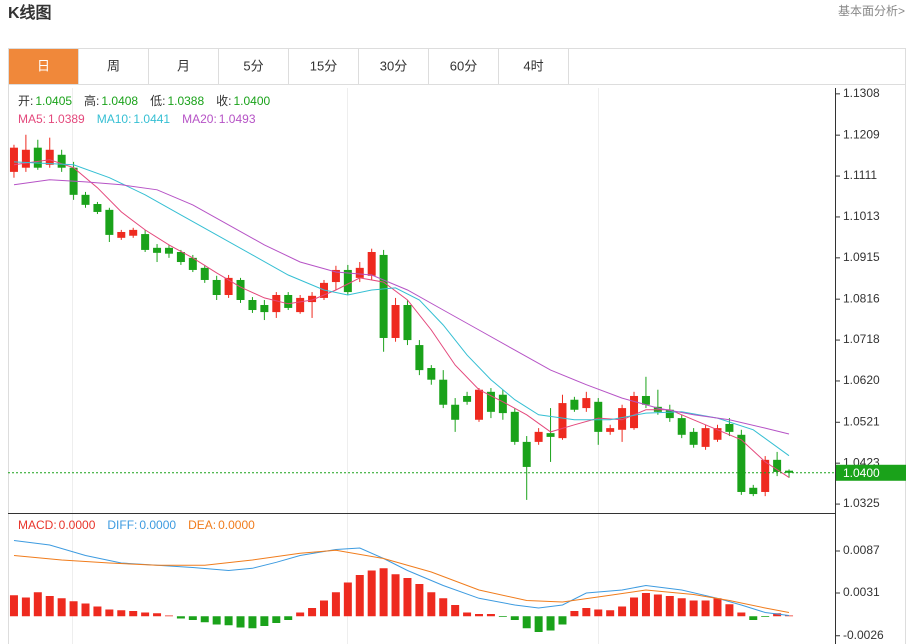 Image resolution: width=912 pixels, height=644 pixels. What do you see at coordinates (401, 578) in the screenshot?
I see `macd-line` at bounding box center [401, 578].